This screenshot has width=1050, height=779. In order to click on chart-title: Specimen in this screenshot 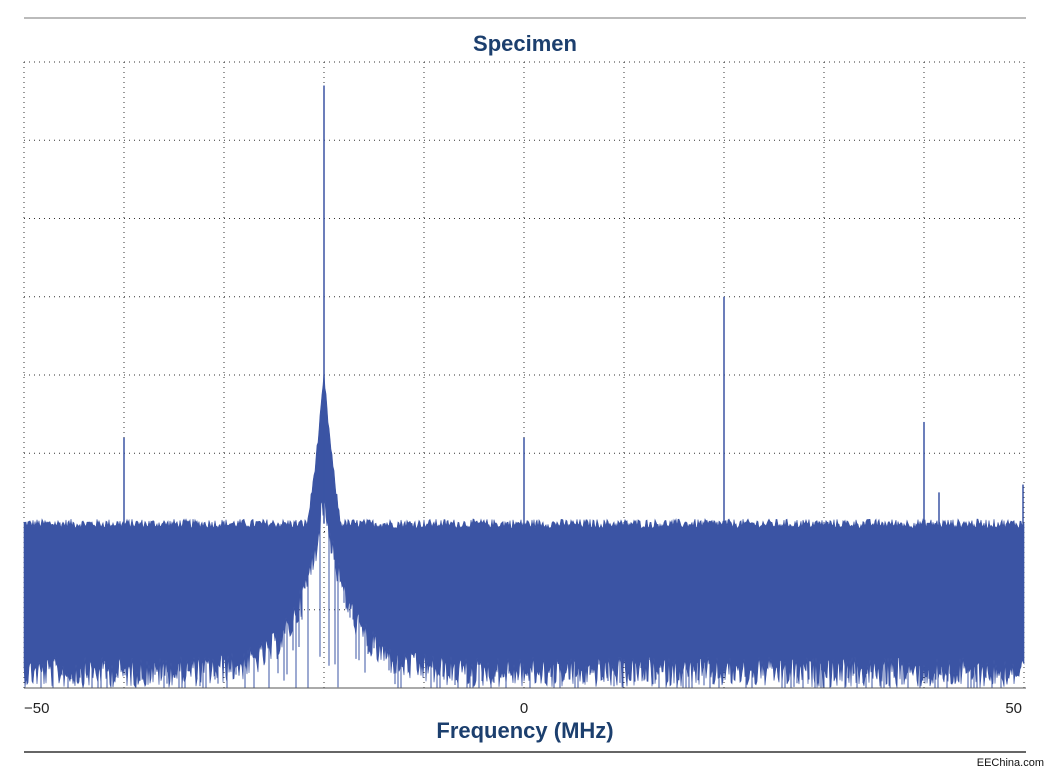, I will do `click(525, 43)`.